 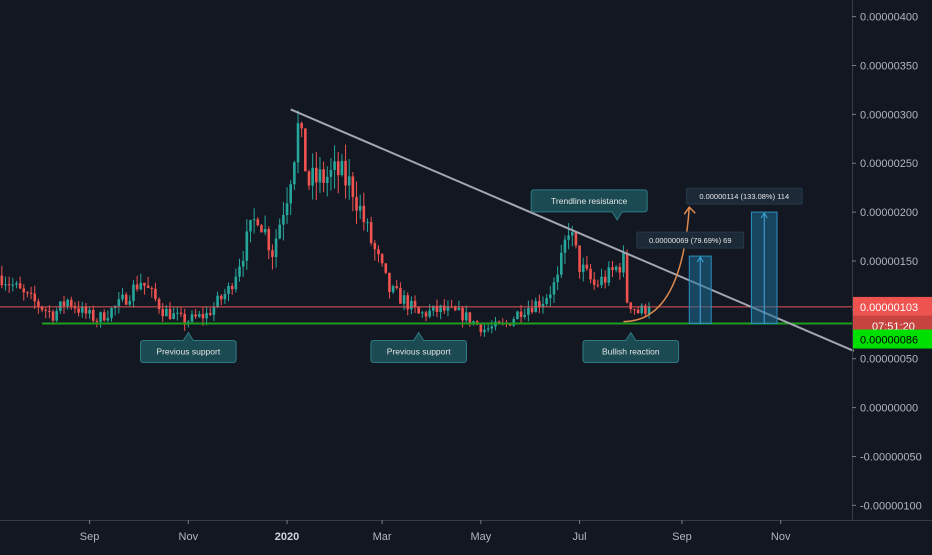 I want to click on x-tick-label: May, so click(x=480, y=537).